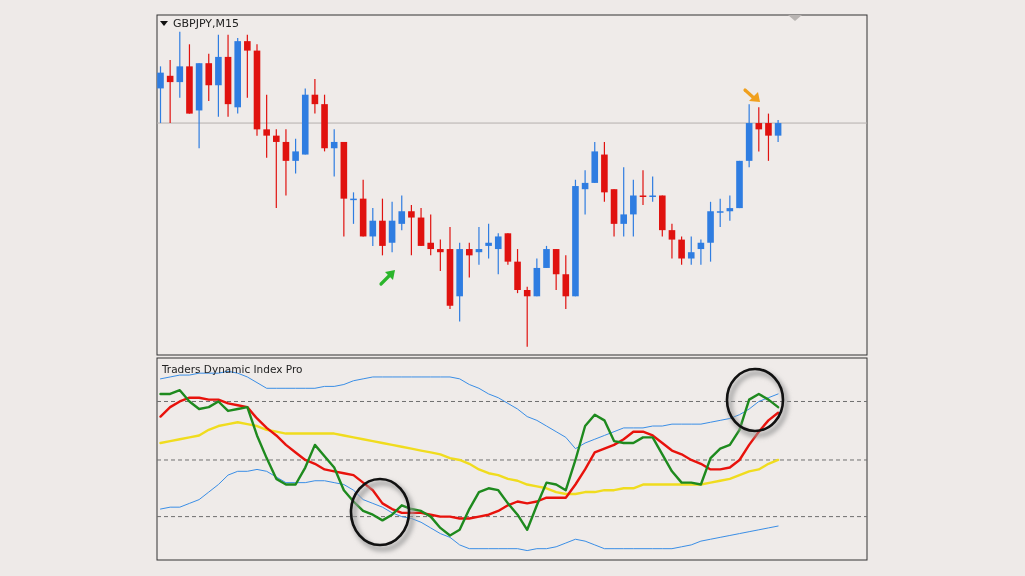 The height and width of the screenshot is (576, 1025). I want to click on chart-title: Traders Dynamic Index Pro, so click(232, 369).